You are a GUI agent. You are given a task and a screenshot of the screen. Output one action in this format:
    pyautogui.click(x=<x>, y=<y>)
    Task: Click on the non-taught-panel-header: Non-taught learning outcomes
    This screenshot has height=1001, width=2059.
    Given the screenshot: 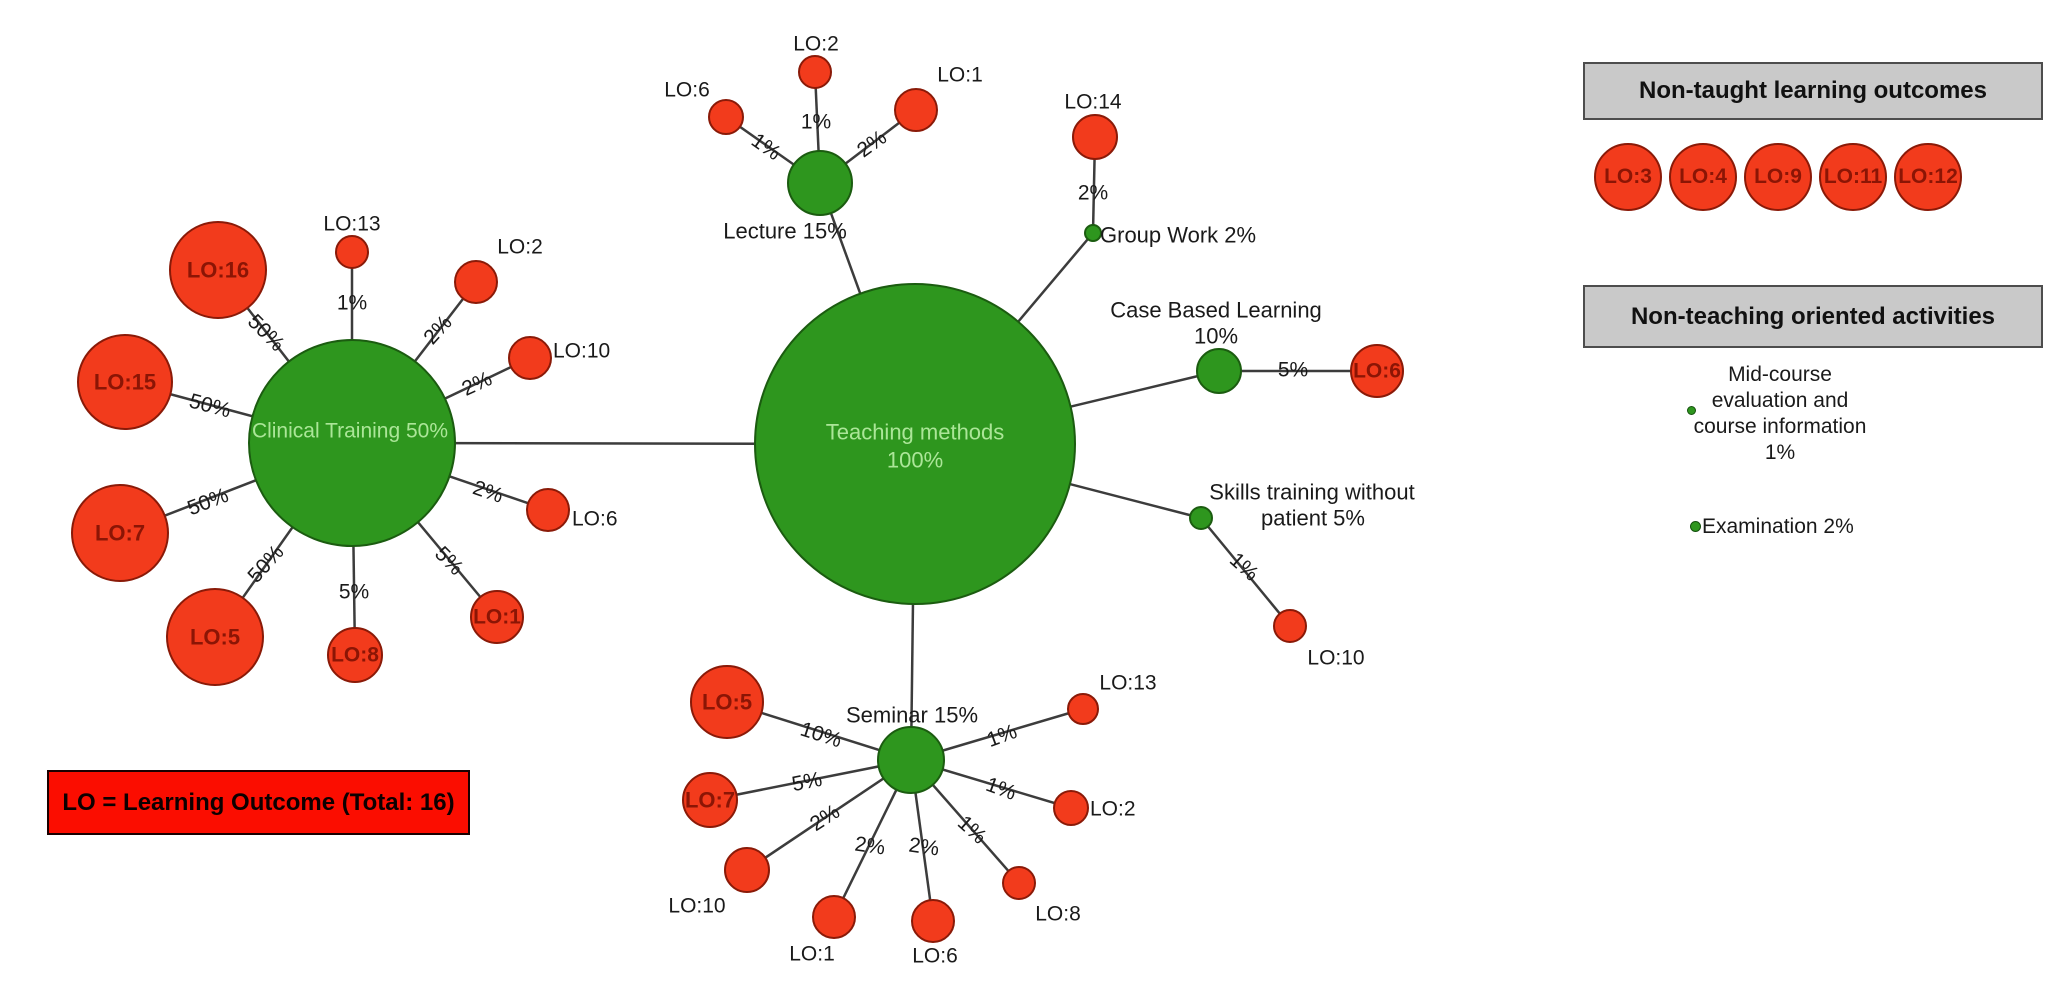 What is the action you would take?
    pyautogui.click(x=1813, y=91)
    